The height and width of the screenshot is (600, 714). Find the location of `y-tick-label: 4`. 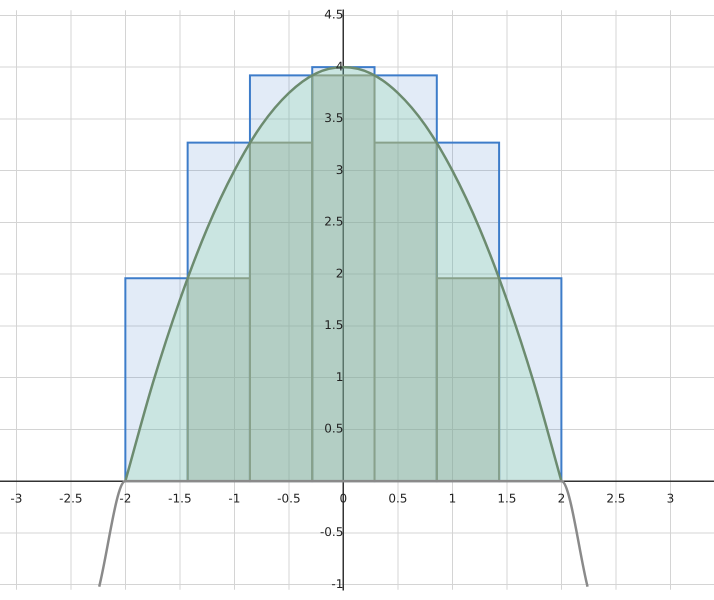

y-tick-label: 4 is located at coordinates (340, 66).